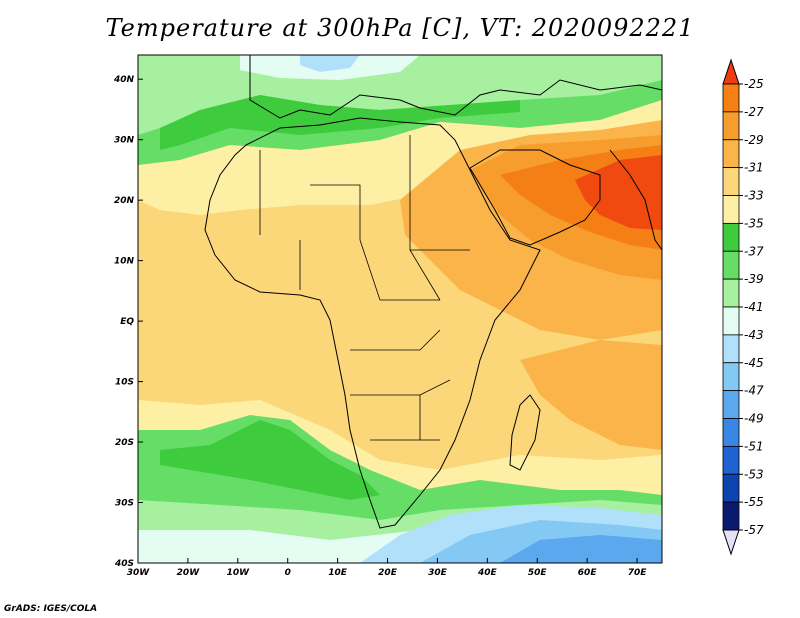  Describe the element at coordinates (731, 71) in the screenshot. I see `colorbar-top-arrow` at that location.